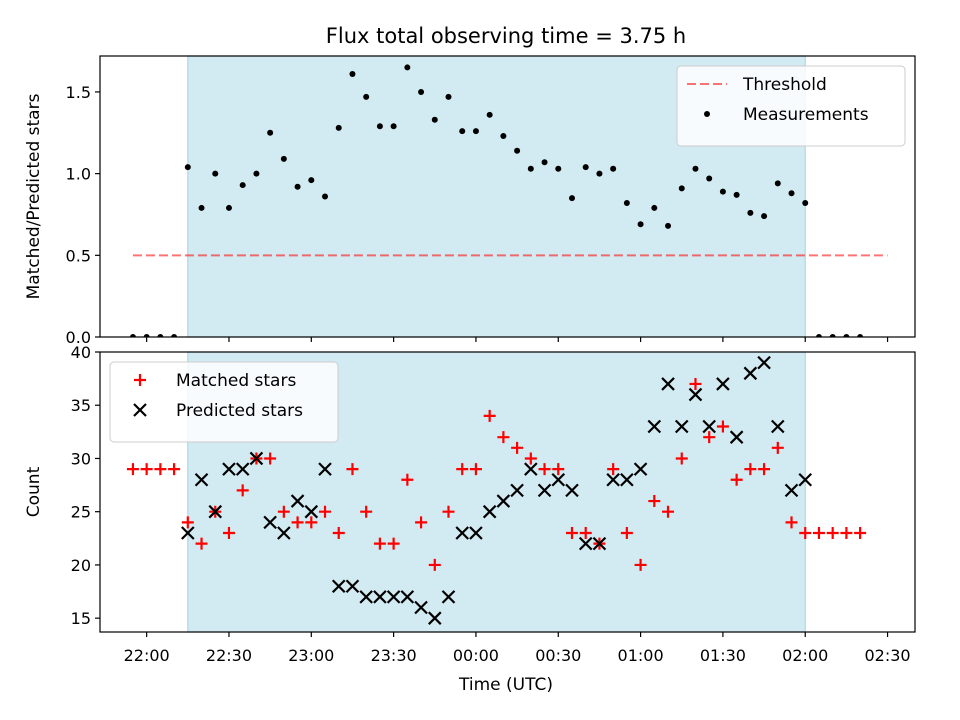 The image size is (960, 720). Describe the element at coordinates (723, 655) in the screenshot. I see `x-tick-label: 01:30` at that location.